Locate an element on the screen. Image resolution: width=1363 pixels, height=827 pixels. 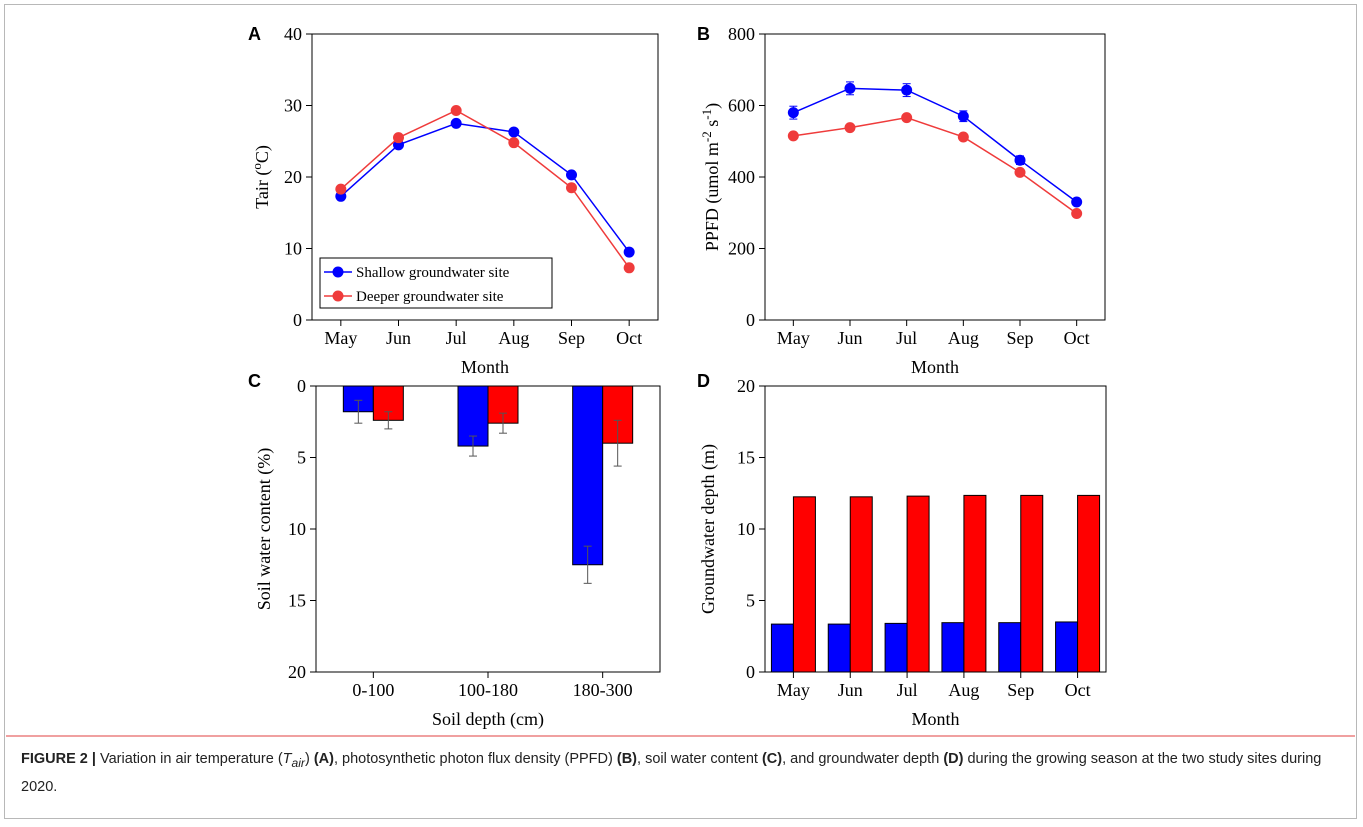
panel-letter: A is located at coordinates (254, 34).